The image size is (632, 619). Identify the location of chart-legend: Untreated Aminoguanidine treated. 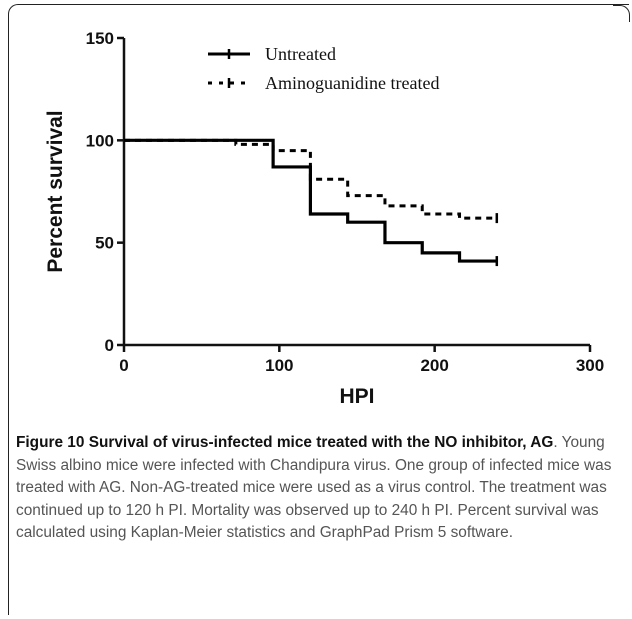
(323, 68).